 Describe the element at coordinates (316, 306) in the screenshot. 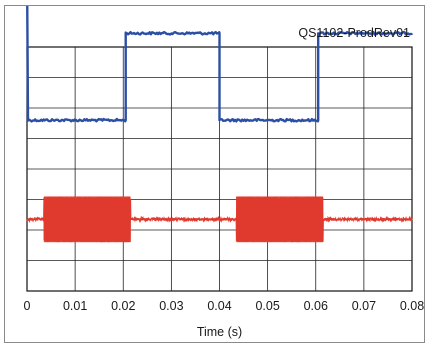

I see `x-tick-label: 0.06` at that location.